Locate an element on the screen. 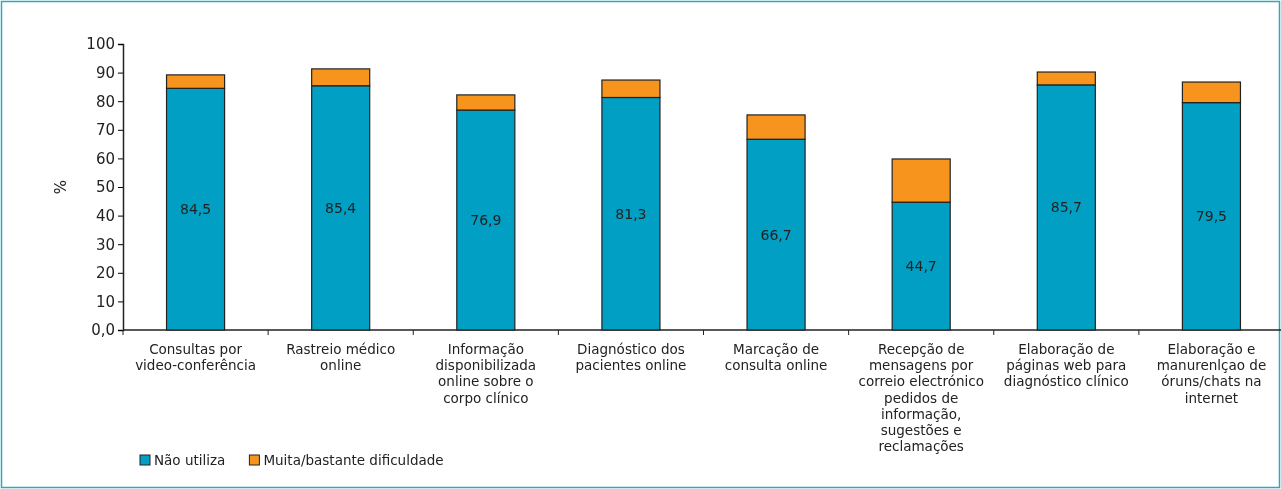 The width and height of the screenshot is (1281, 489). y-tick-label: 60 is located at coordinates (105, 158).